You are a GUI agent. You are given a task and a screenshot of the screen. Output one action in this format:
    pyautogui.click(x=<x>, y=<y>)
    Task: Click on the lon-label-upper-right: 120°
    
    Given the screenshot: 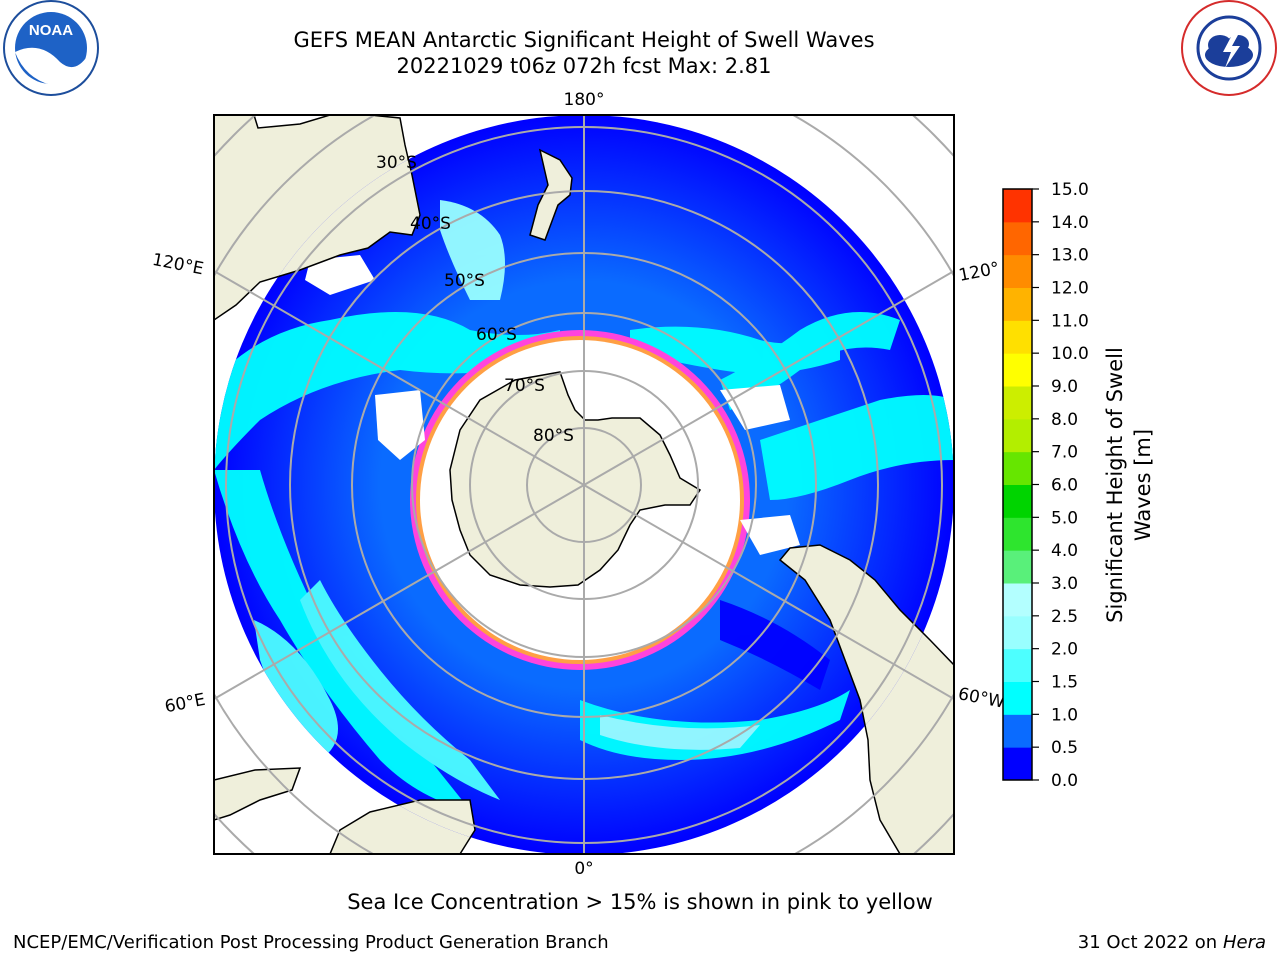 What is the action you would take?
    pyautogui.click(x=979, y=271)
    